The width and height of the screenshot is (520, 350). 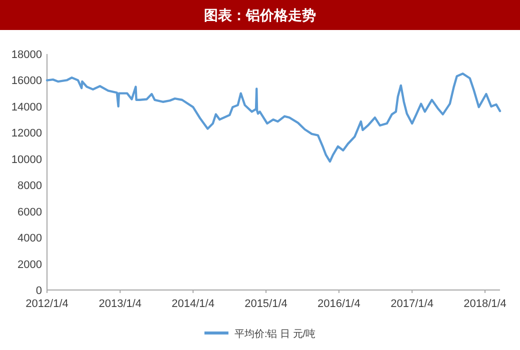 What do you see at coordinates (260, 15) in the screenshot?
I see `chart-title: 图表：铝价格走势` at bounding box center [260, 15].